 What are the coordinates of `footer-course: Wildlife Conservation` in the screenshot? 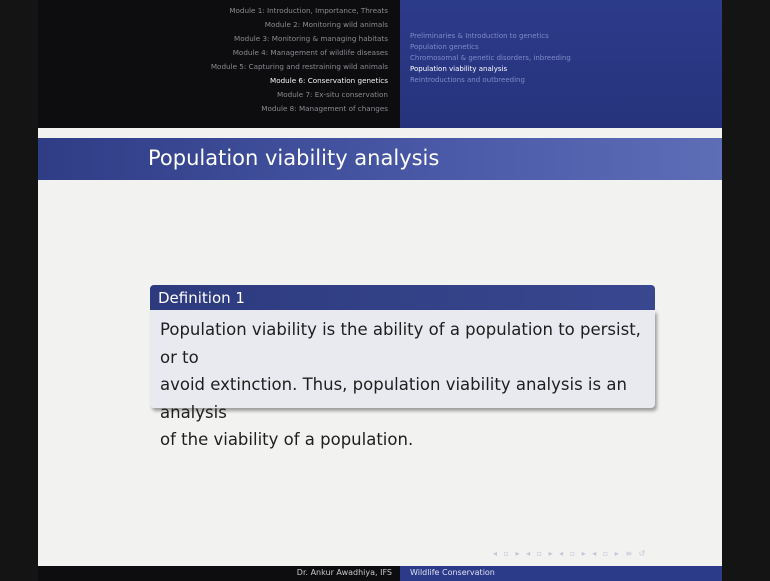 It's located at (452, 572).